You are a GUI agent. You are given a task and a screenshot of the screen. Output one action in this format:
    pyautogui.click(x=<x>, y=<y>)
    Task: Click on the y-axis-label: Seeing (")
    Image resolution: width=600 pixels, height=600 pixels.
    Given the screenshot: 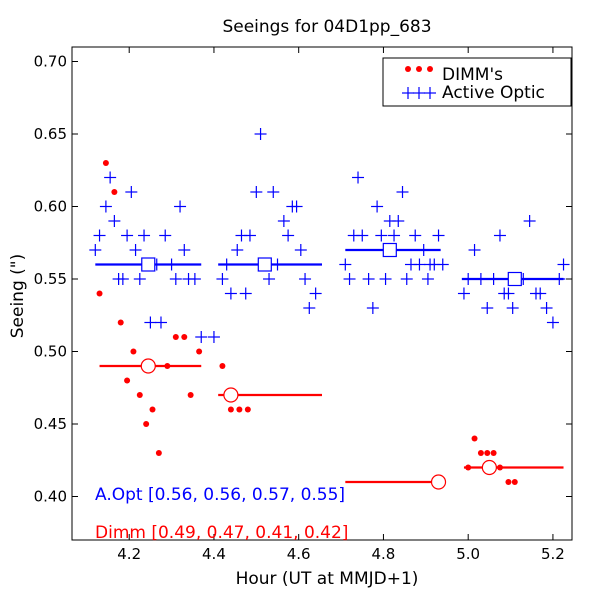 What is the action you would take?
    pyautogui.click(x=18, y=296)
    